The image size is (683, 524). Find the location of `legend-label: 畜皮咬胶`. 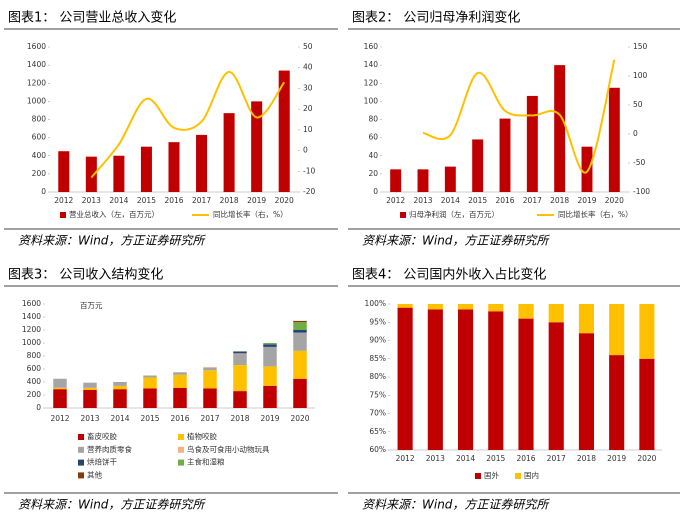

legend-label: 畜皮咬胶 is located at coordinates (102, 436).